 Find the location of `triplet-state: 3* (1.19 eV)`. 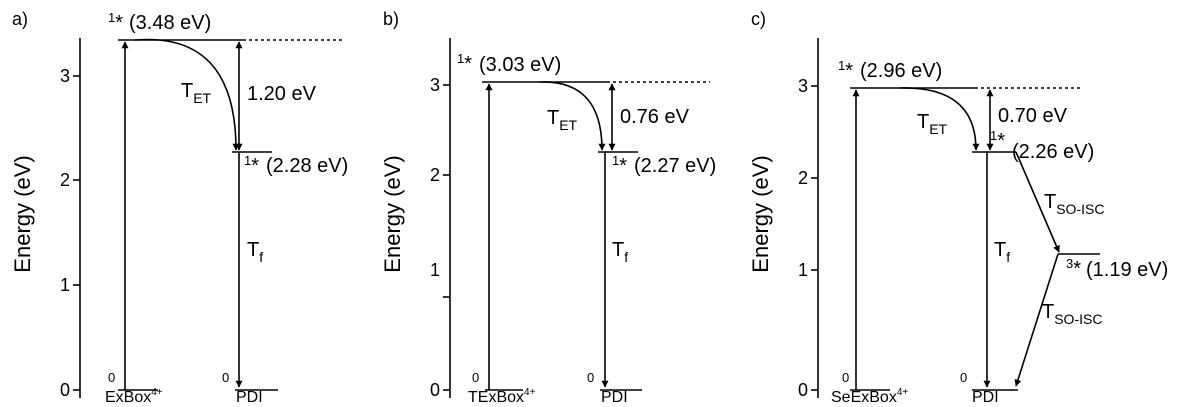

triplet-state: 3* (1.19 eV) is located at coordinates (1113, 267).